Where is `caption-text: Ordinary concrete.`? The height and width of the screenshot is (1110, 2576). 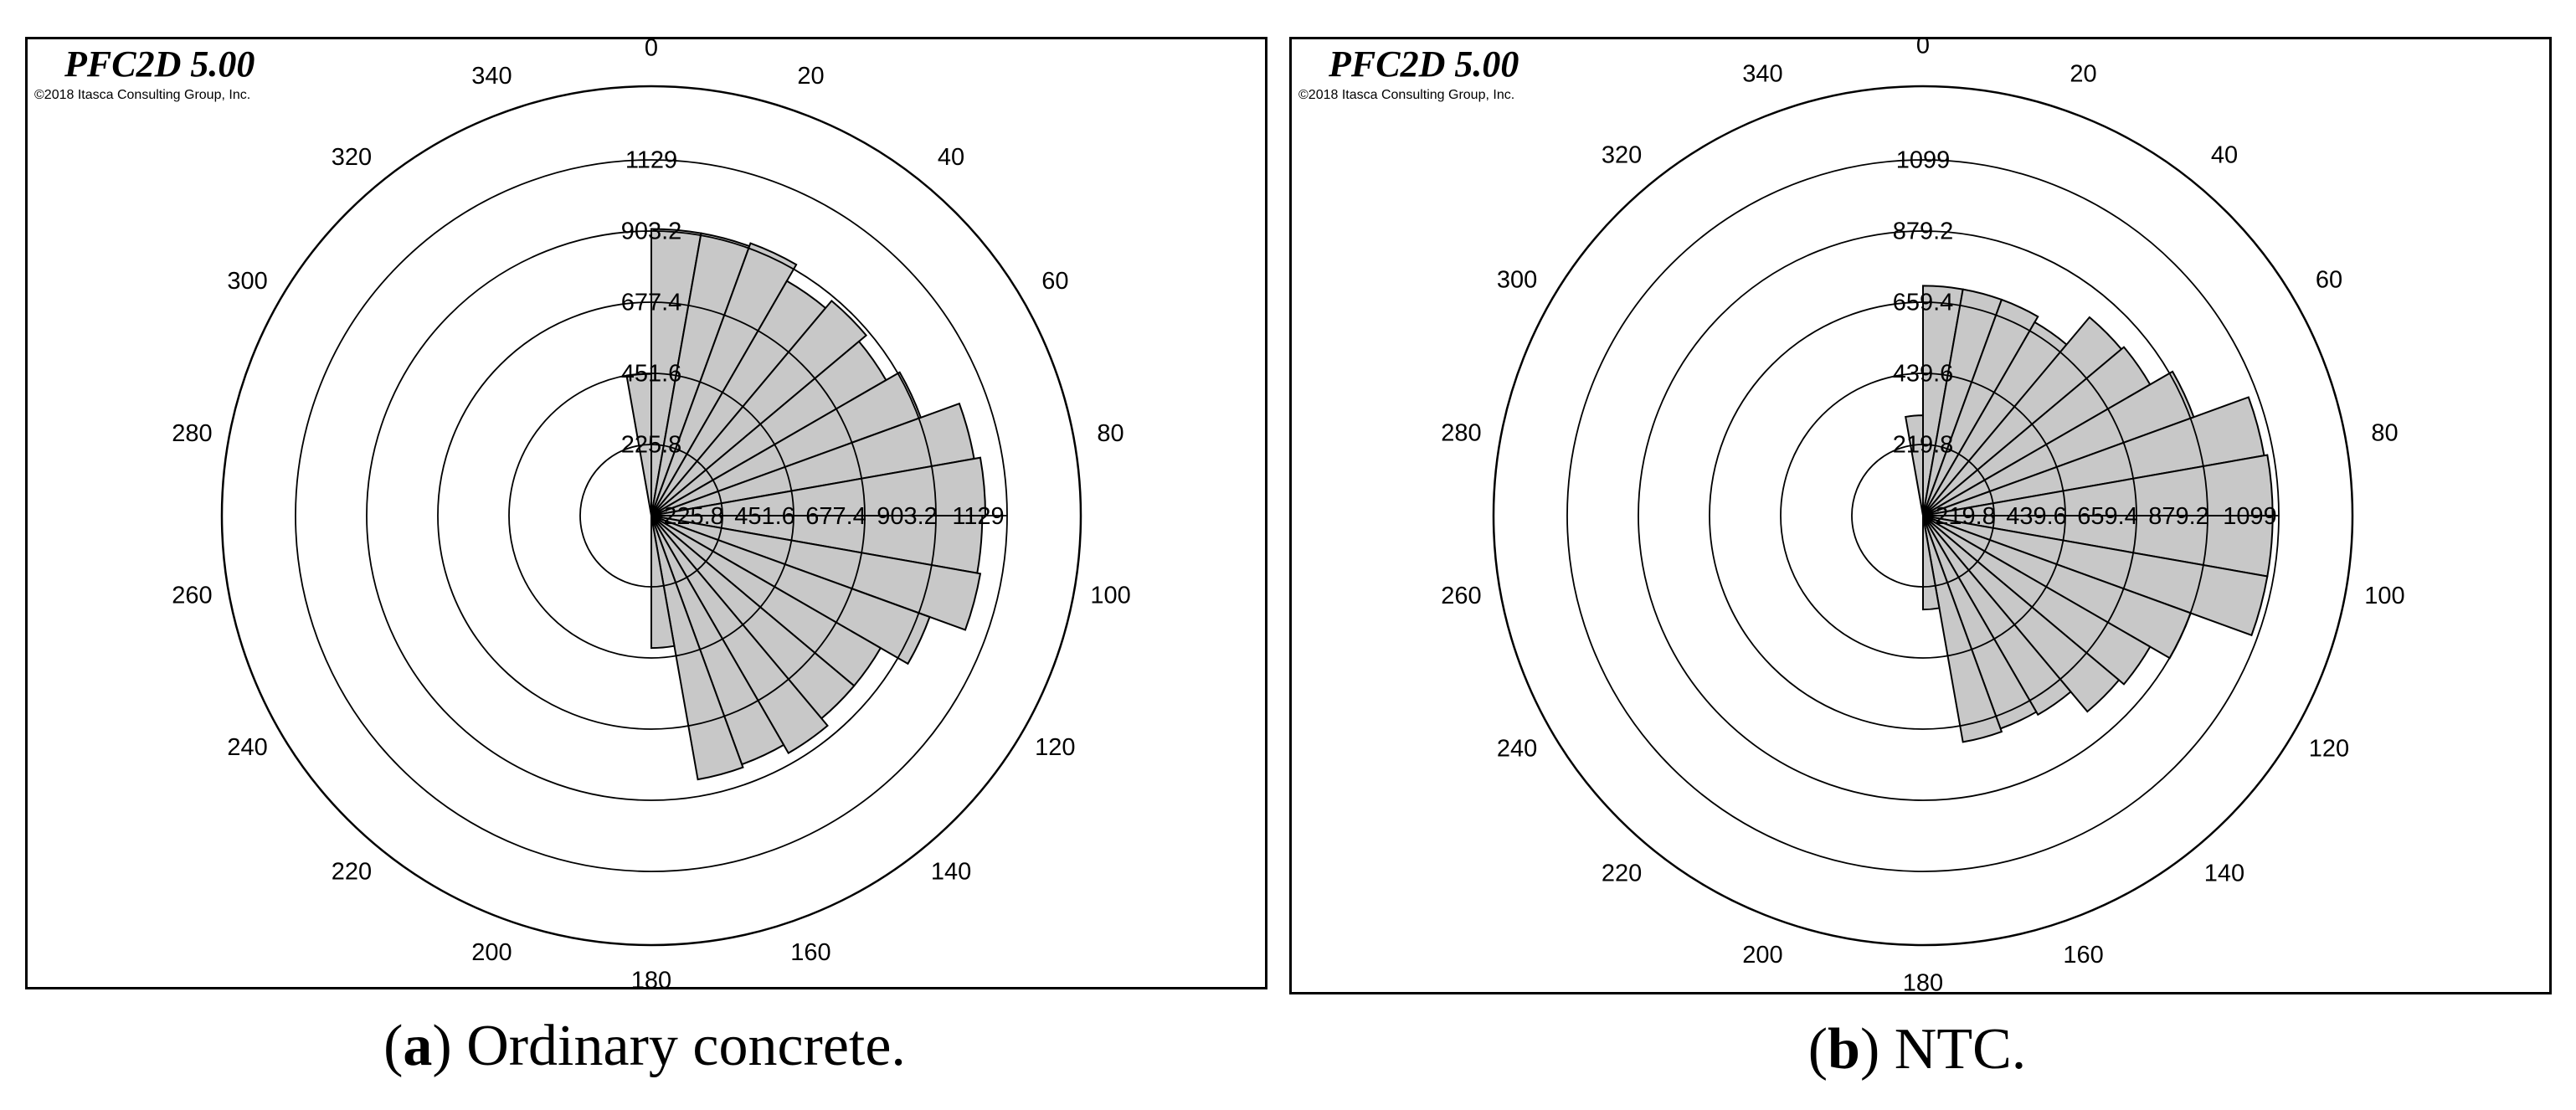
caption-text: Ordinary concrete. is located at coordinates (686, 1046).